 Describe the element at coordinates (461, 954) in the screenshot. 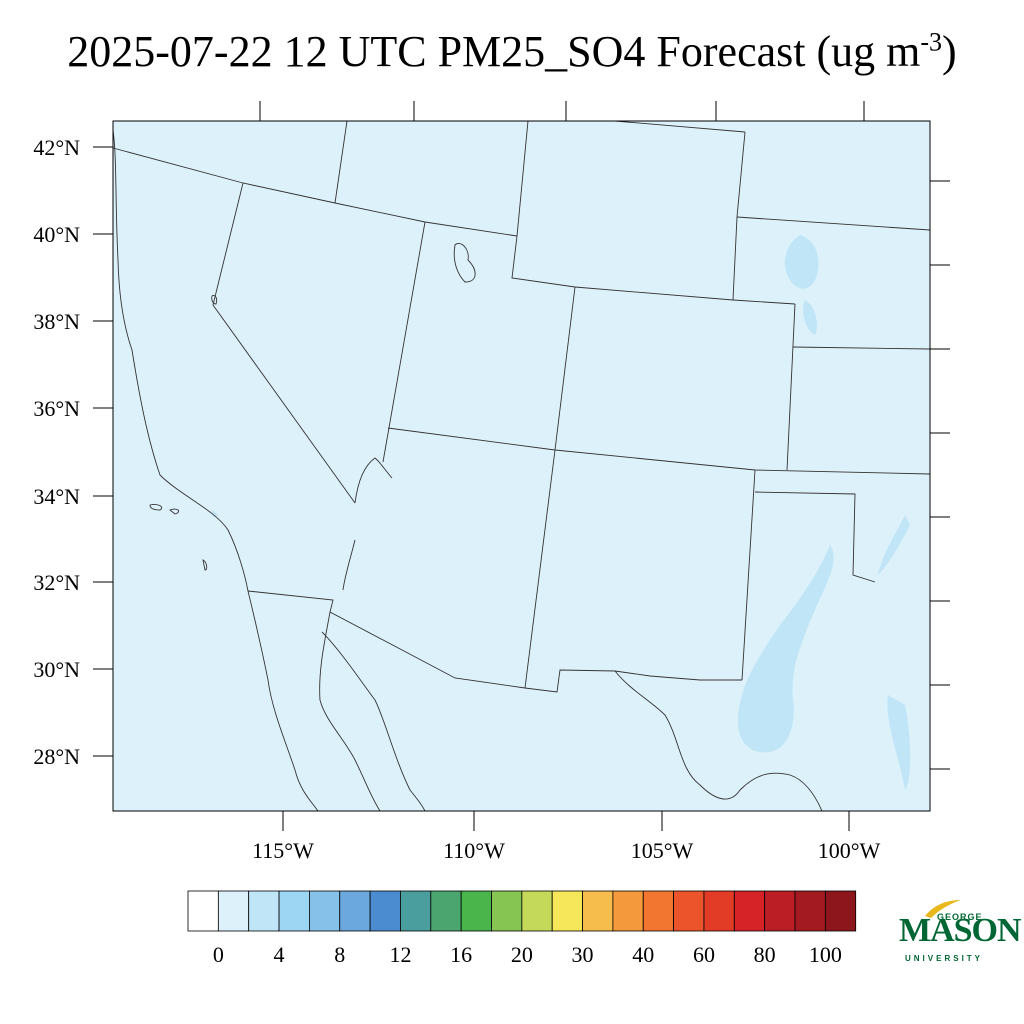

I see `colorbar-label: 16` at that location.